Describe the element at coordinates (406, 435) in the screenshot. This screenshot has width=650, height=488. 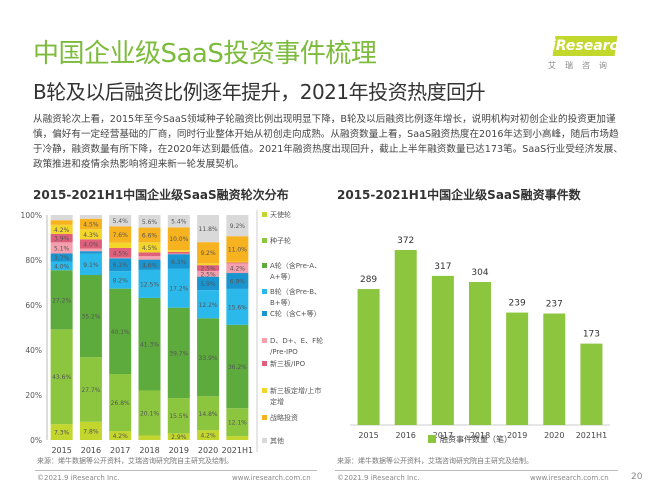
I see `x-tick-label: 2016` at that location.